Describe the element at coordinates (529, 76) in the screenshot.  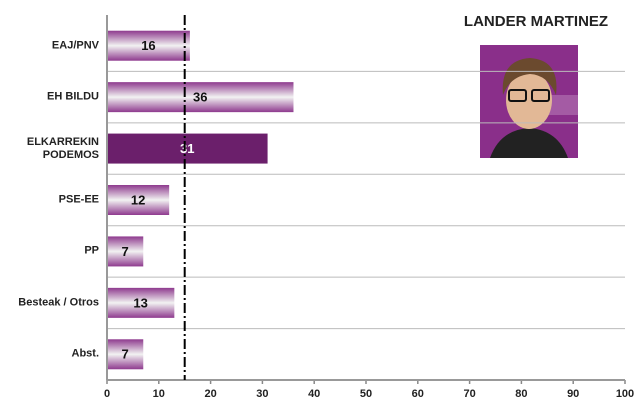
I see `photo-hair` at that location.